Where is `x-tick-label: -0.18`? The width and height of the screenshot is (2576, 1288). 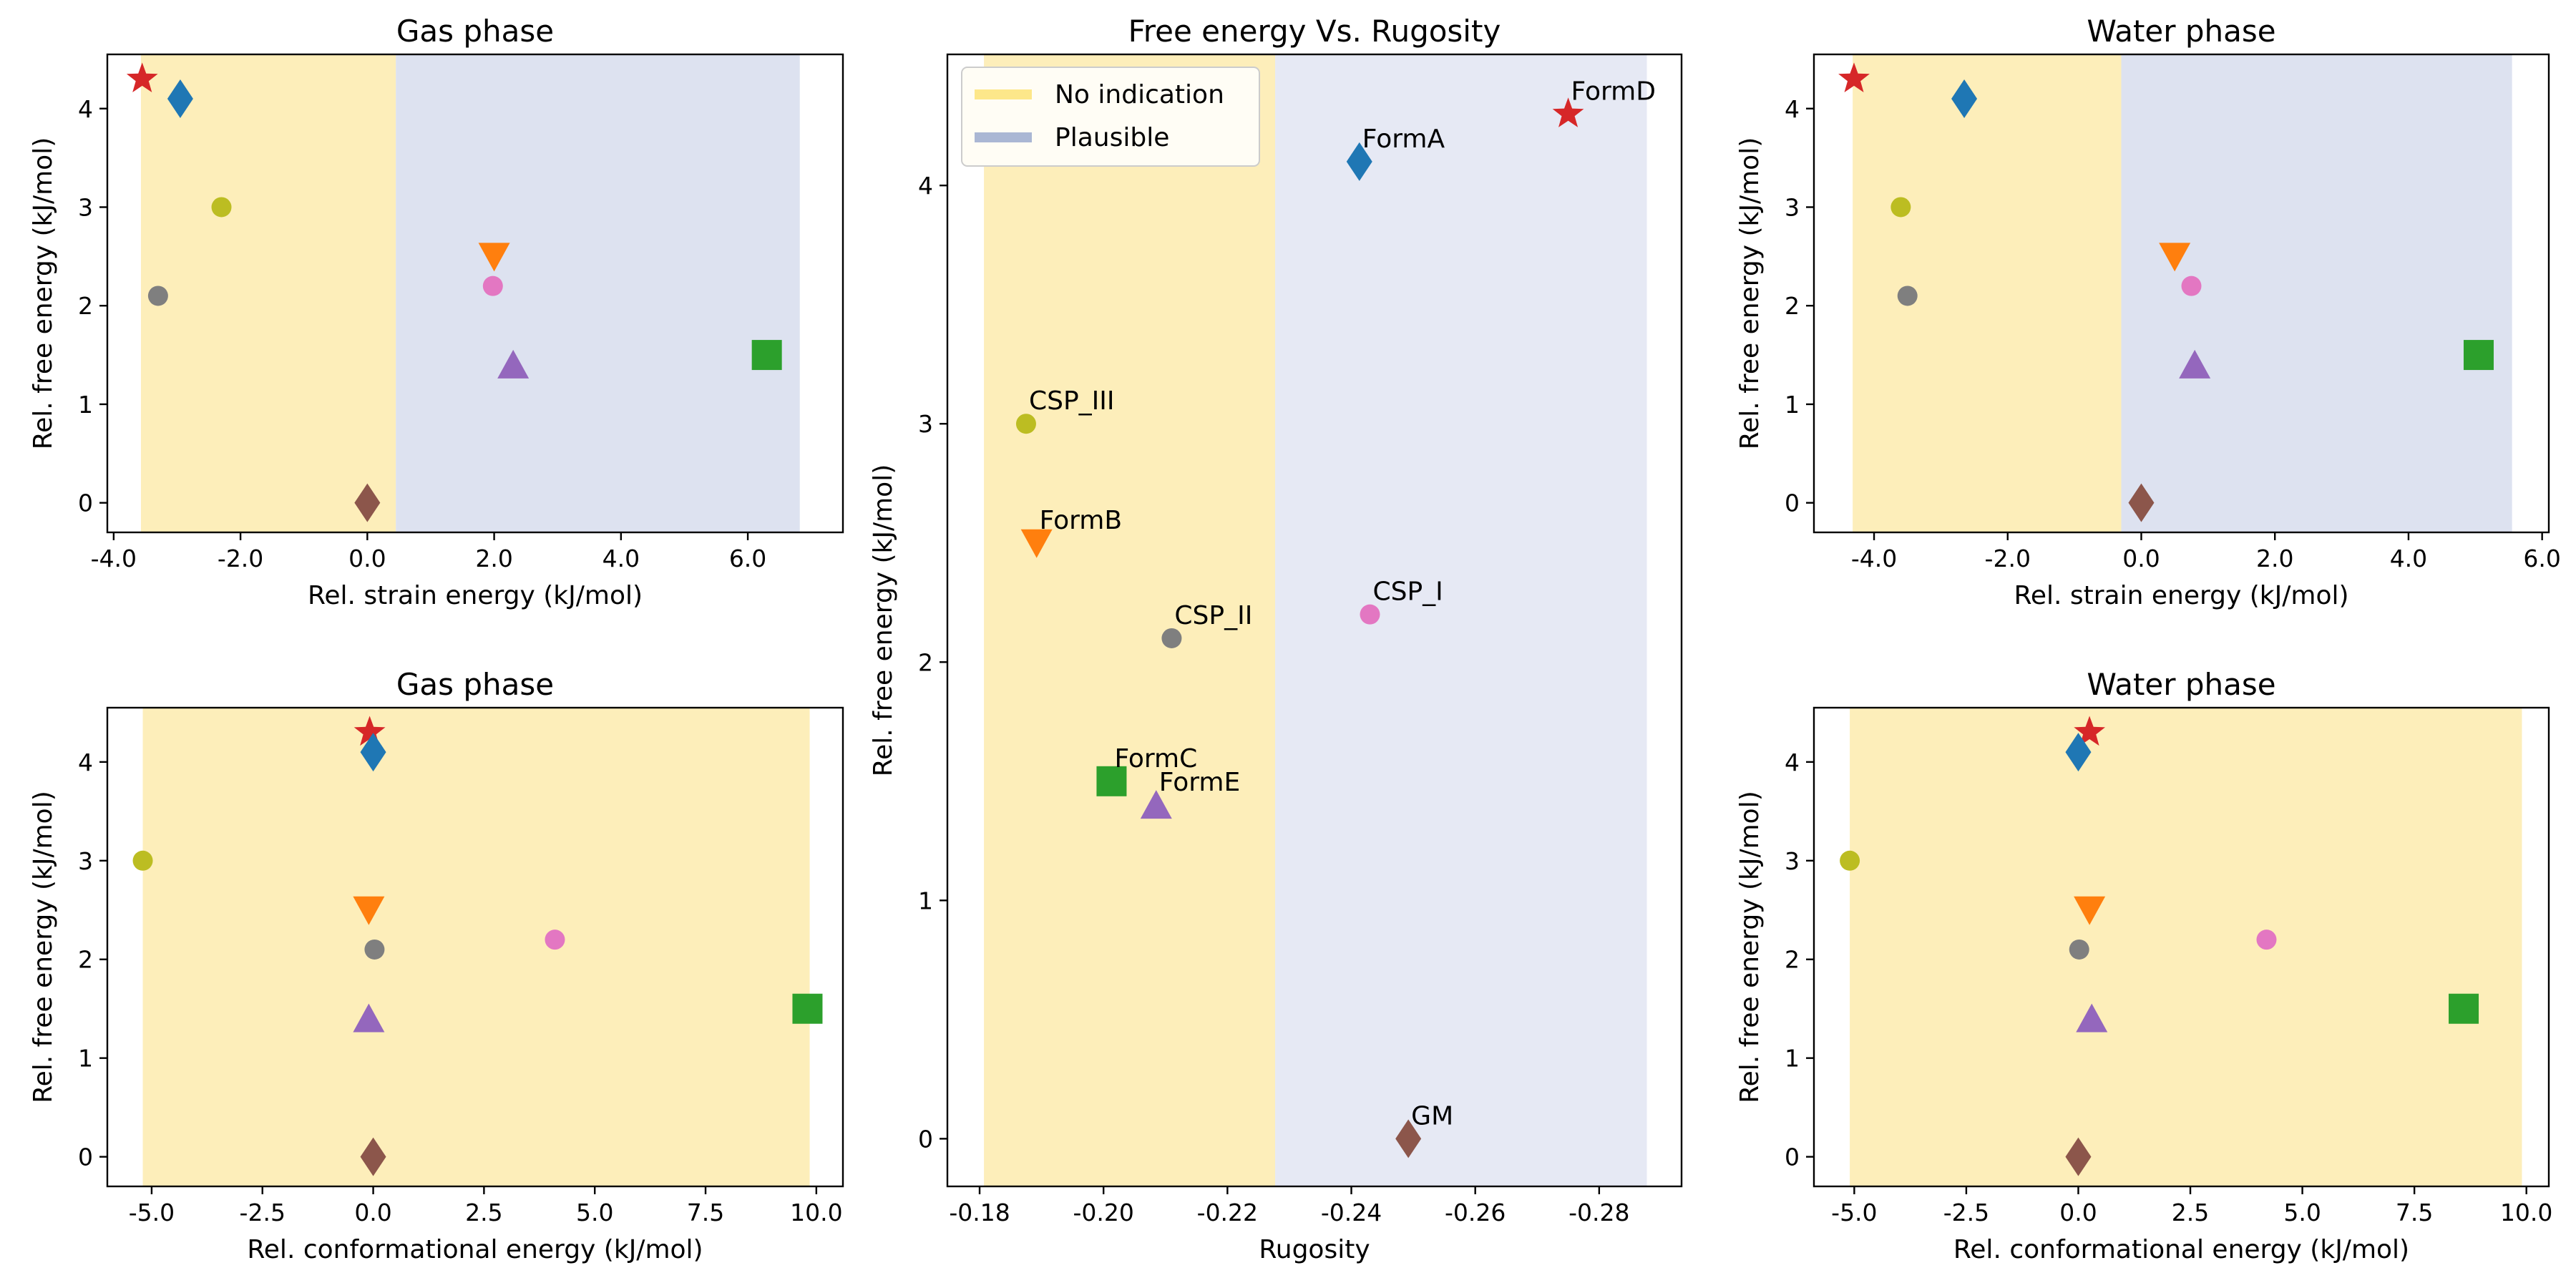 x-tick-label: -0.18 is located at coordinates (979, 1212).